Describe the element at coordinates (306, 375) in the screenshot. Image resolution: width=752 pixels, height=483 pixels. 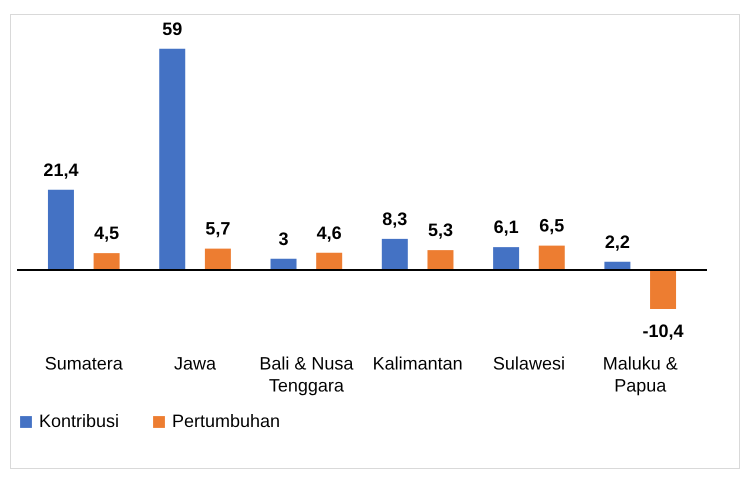
I see `x-tick-label: Bali & Nusa Tenggara` at that location.